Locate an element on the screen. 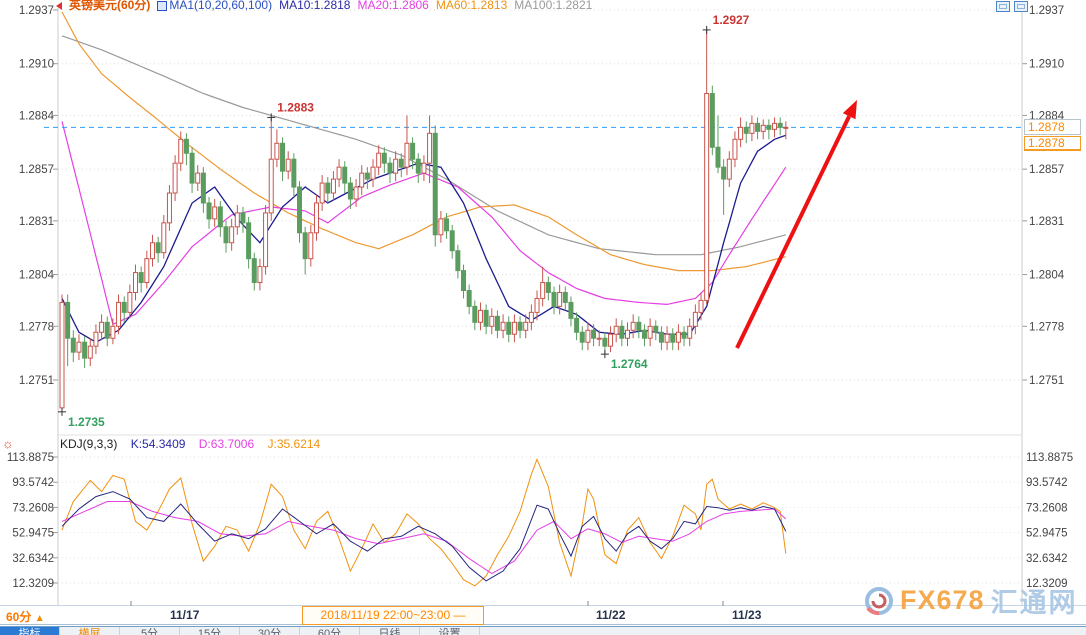 The height and width of the screenshot is (635, 1086). kdj-line-J is located at coordinates (424, 522).